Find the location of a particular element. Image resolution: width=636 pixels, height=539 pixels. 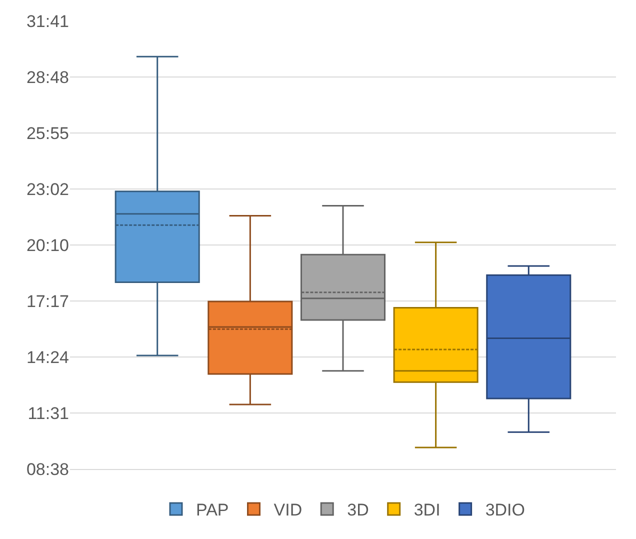

y-tick-label: 20:10 is located at coordinates (47, 245).